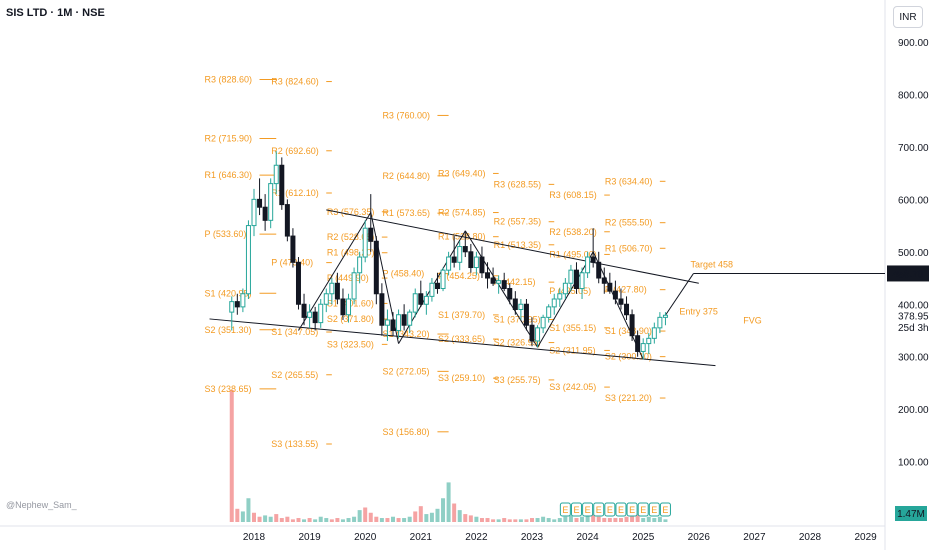 This screenshot has height=550, width=932. I want to click on pivot-level-label: S3 (259.10), so click(461, 378).